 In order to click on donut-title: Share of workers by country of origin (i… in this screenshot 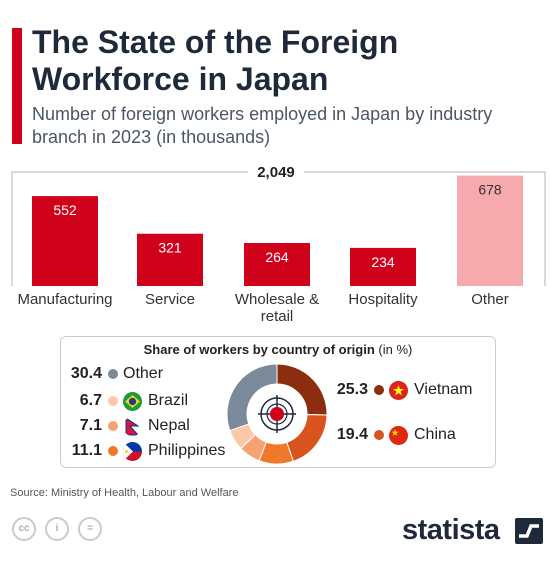, I will do `click(278, 349)`.